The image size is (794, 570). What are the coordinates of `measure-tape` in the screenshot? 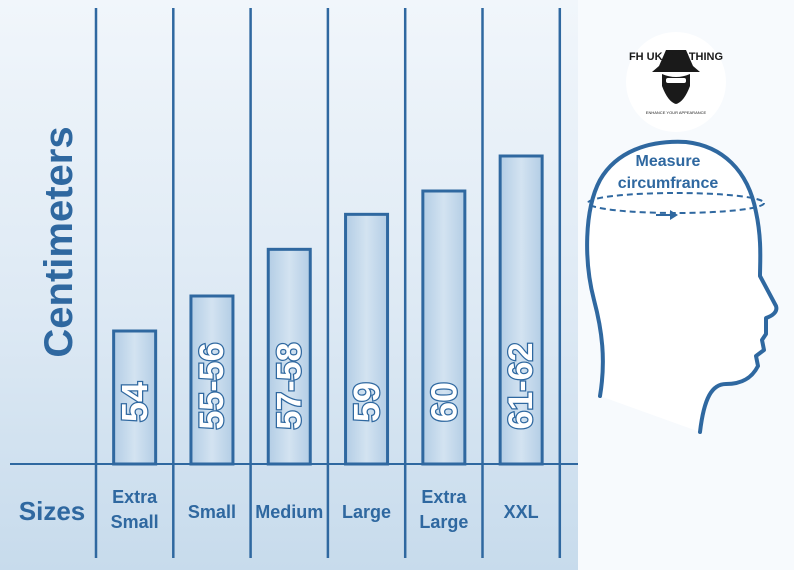 It's located at (676, 203).